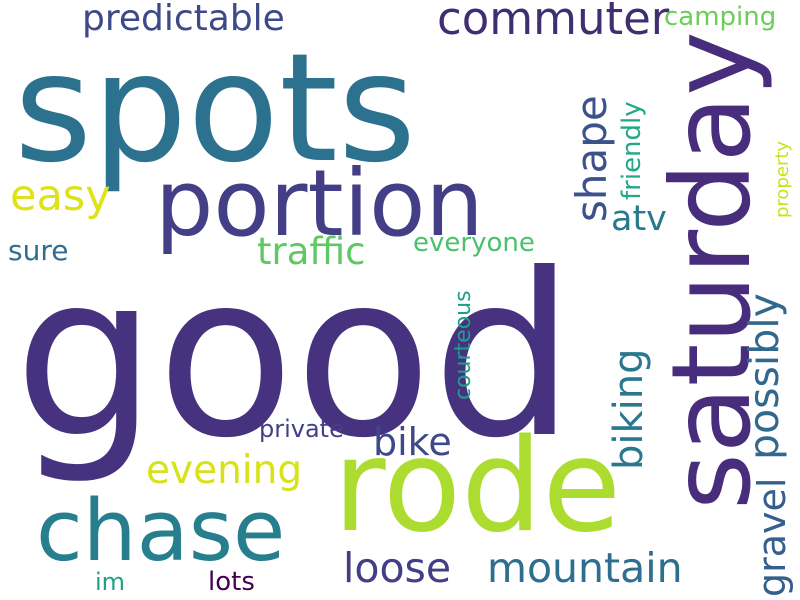  Describe the element at coordinates (639, 219) in the screenshot. I see `word-atv: atv` at that location.